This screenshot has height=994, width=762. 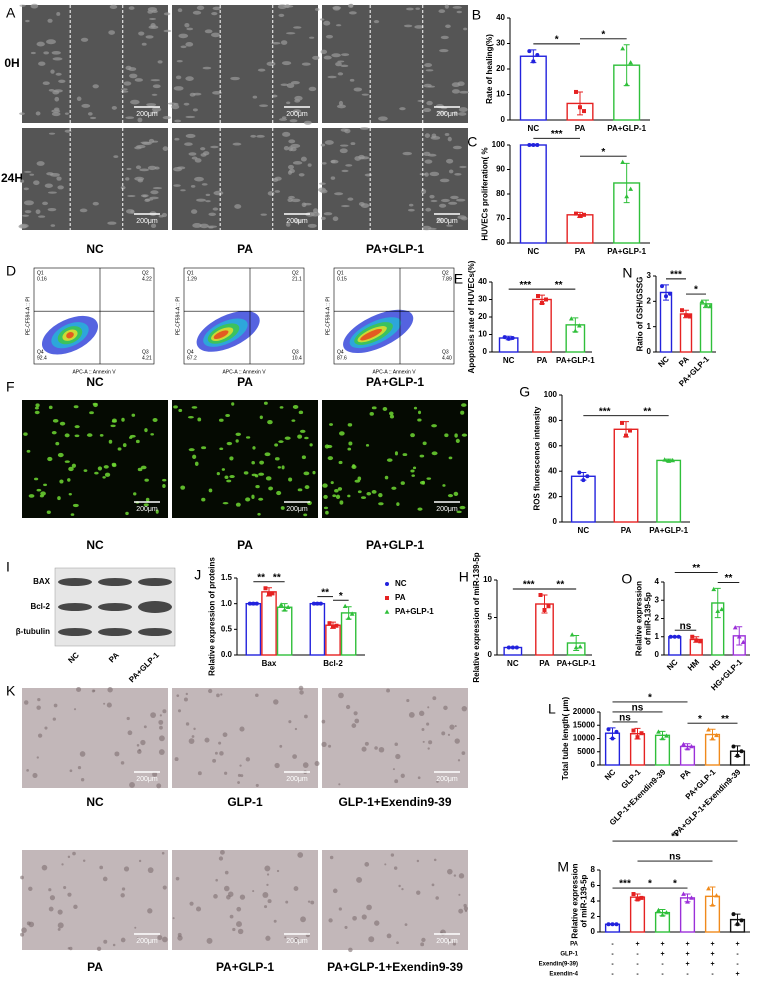 What do you see at coordinates (458, 279) in the screenshot?
I see `panel-label: E` at bounding box center [458, 279].